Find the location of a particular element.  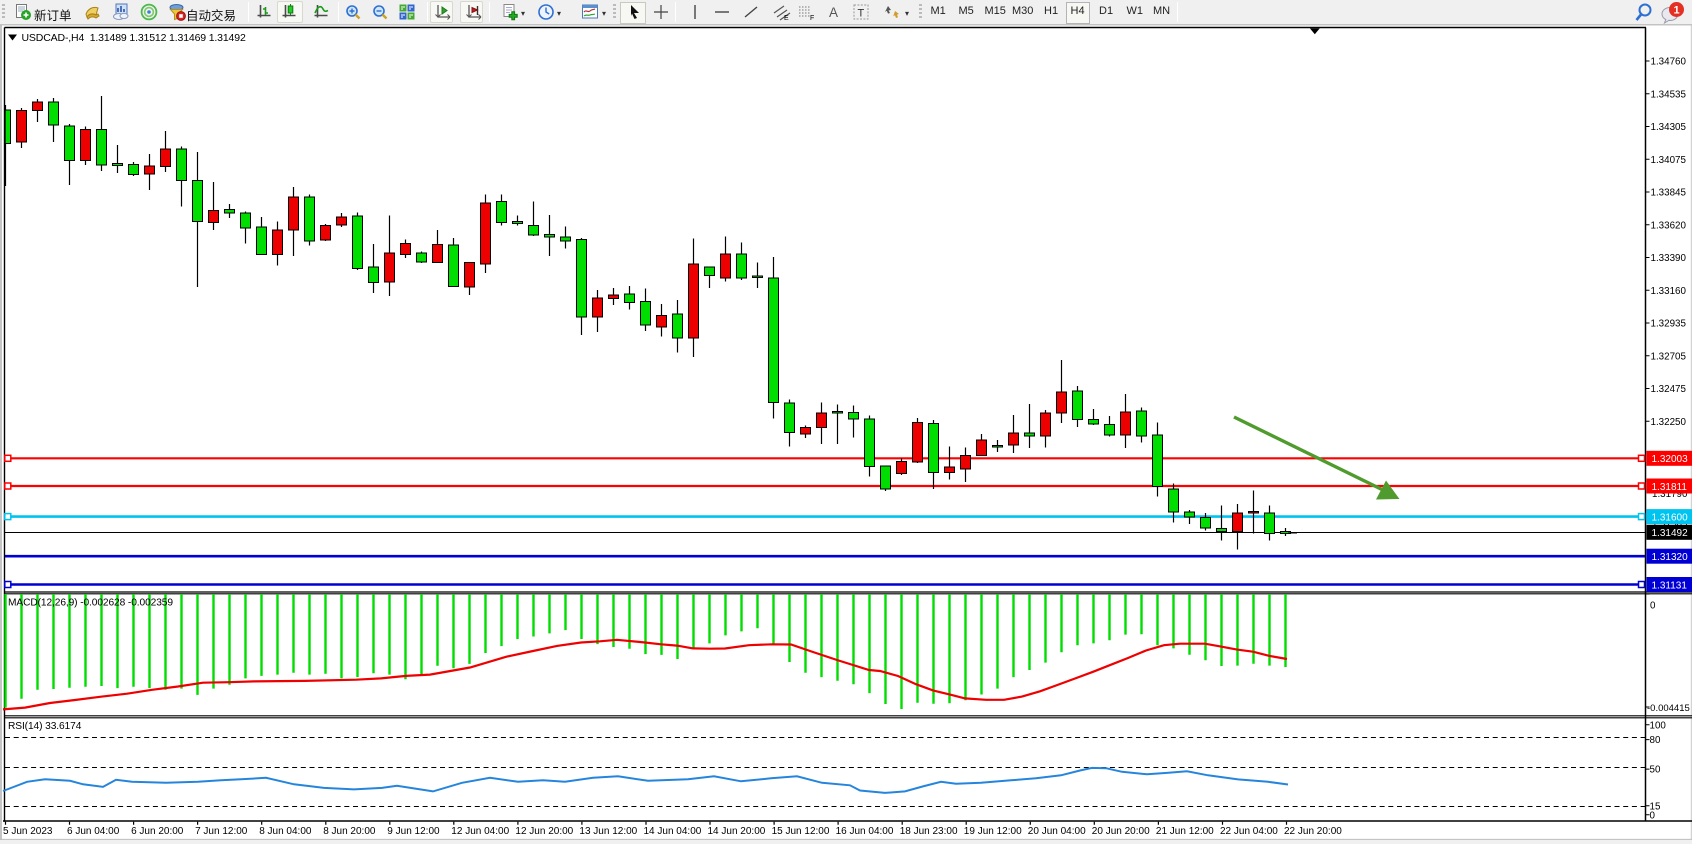

svg-text: 1.33845 is located at coordinates (1669, 193).